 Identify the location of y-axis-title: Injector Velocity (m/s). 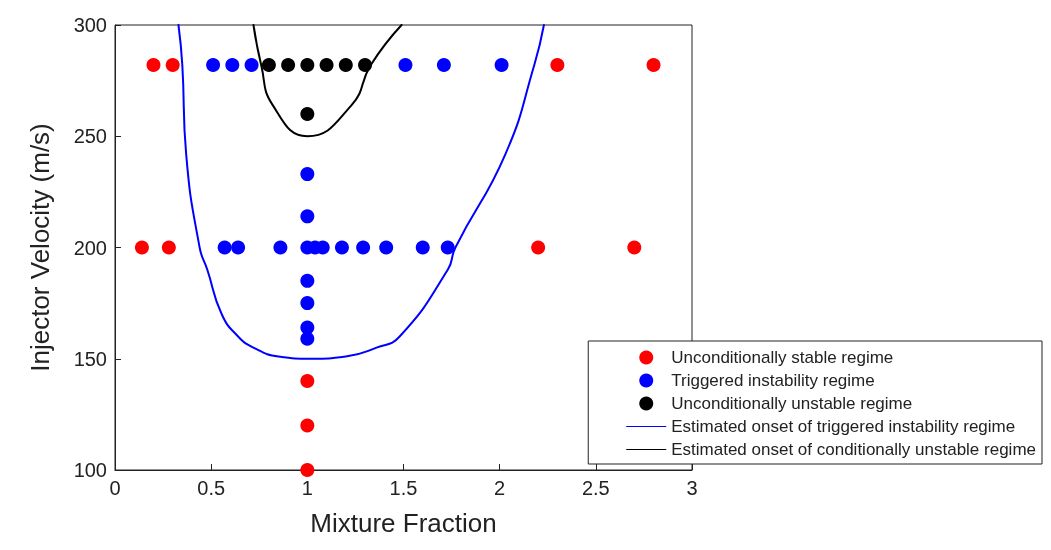
(40, 247).